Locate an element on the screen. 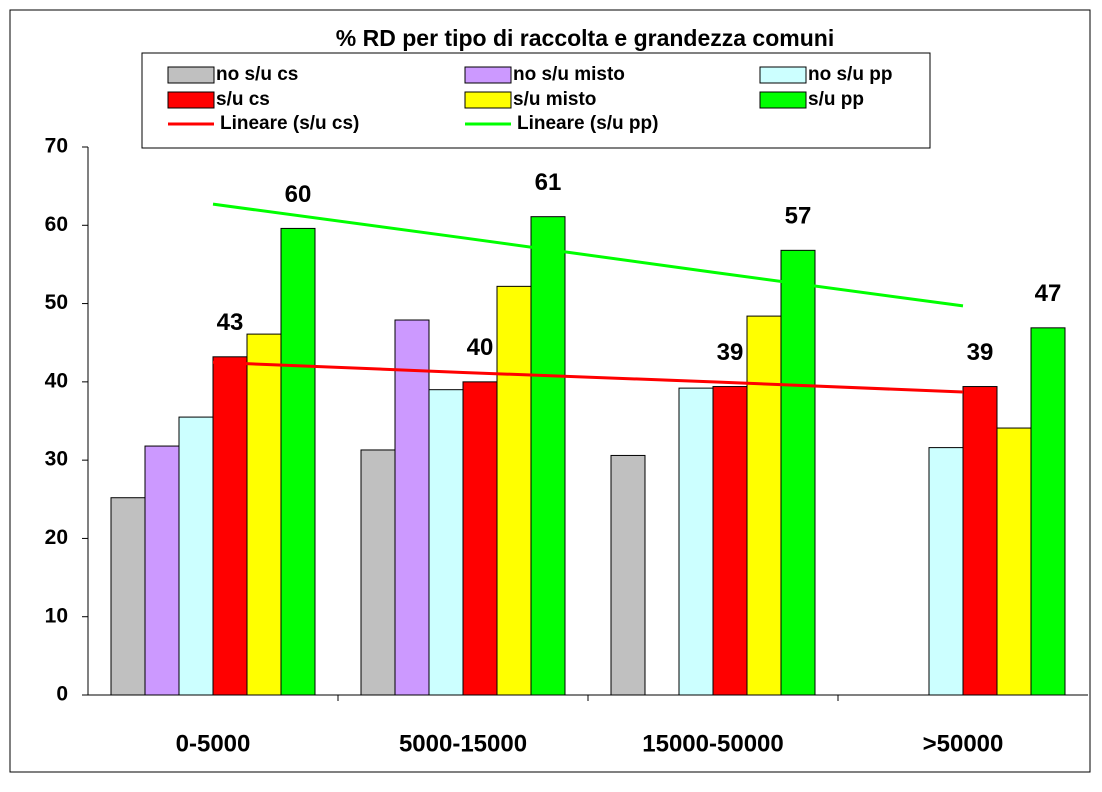 The image size is (1102, 792). y-tick-label: 60 is located at coordinates (56, 224).